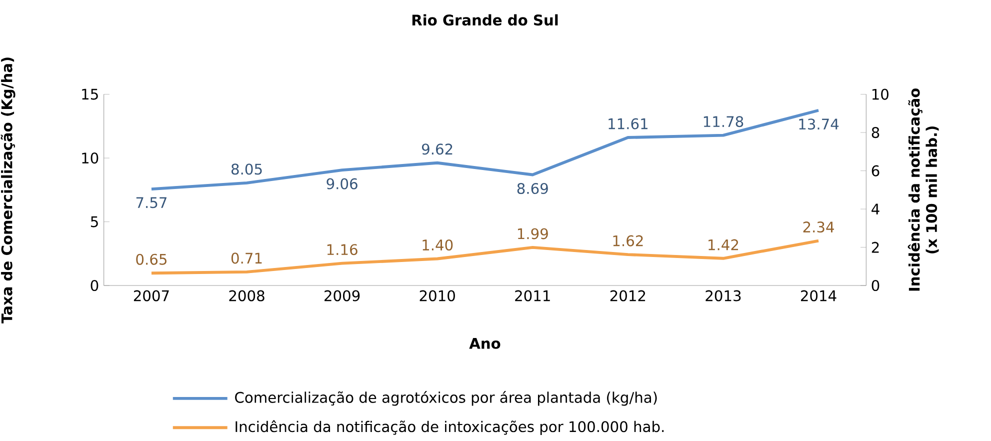 The height and width of the screenshot is (441, 991). What do you see at coordinates (485, 20) in the screenshot?
I see `chart-title: Rio Grande do Sul` at bounding box center [485, 20].